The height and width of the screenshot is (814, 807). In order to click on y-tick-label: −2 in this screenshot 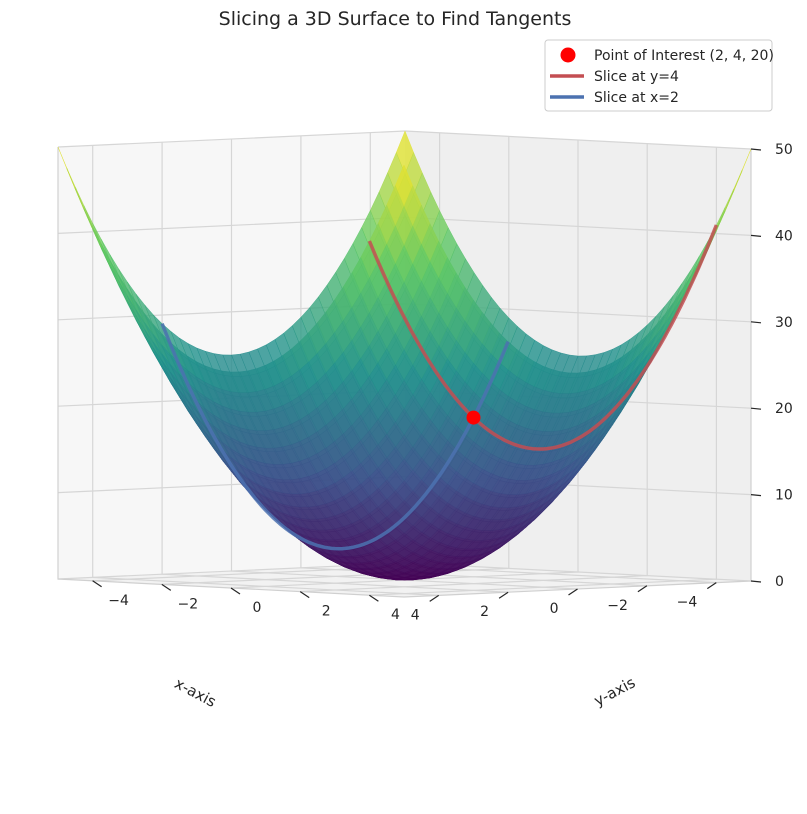, I will do `click(187, 604)`.